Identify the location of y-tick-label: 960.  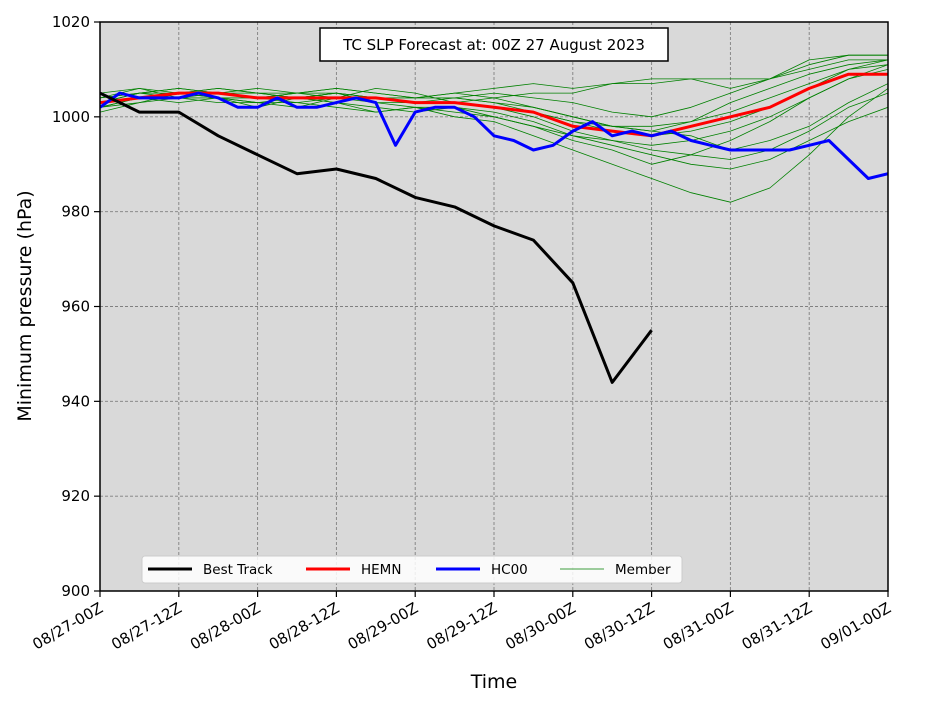
(75, 307).